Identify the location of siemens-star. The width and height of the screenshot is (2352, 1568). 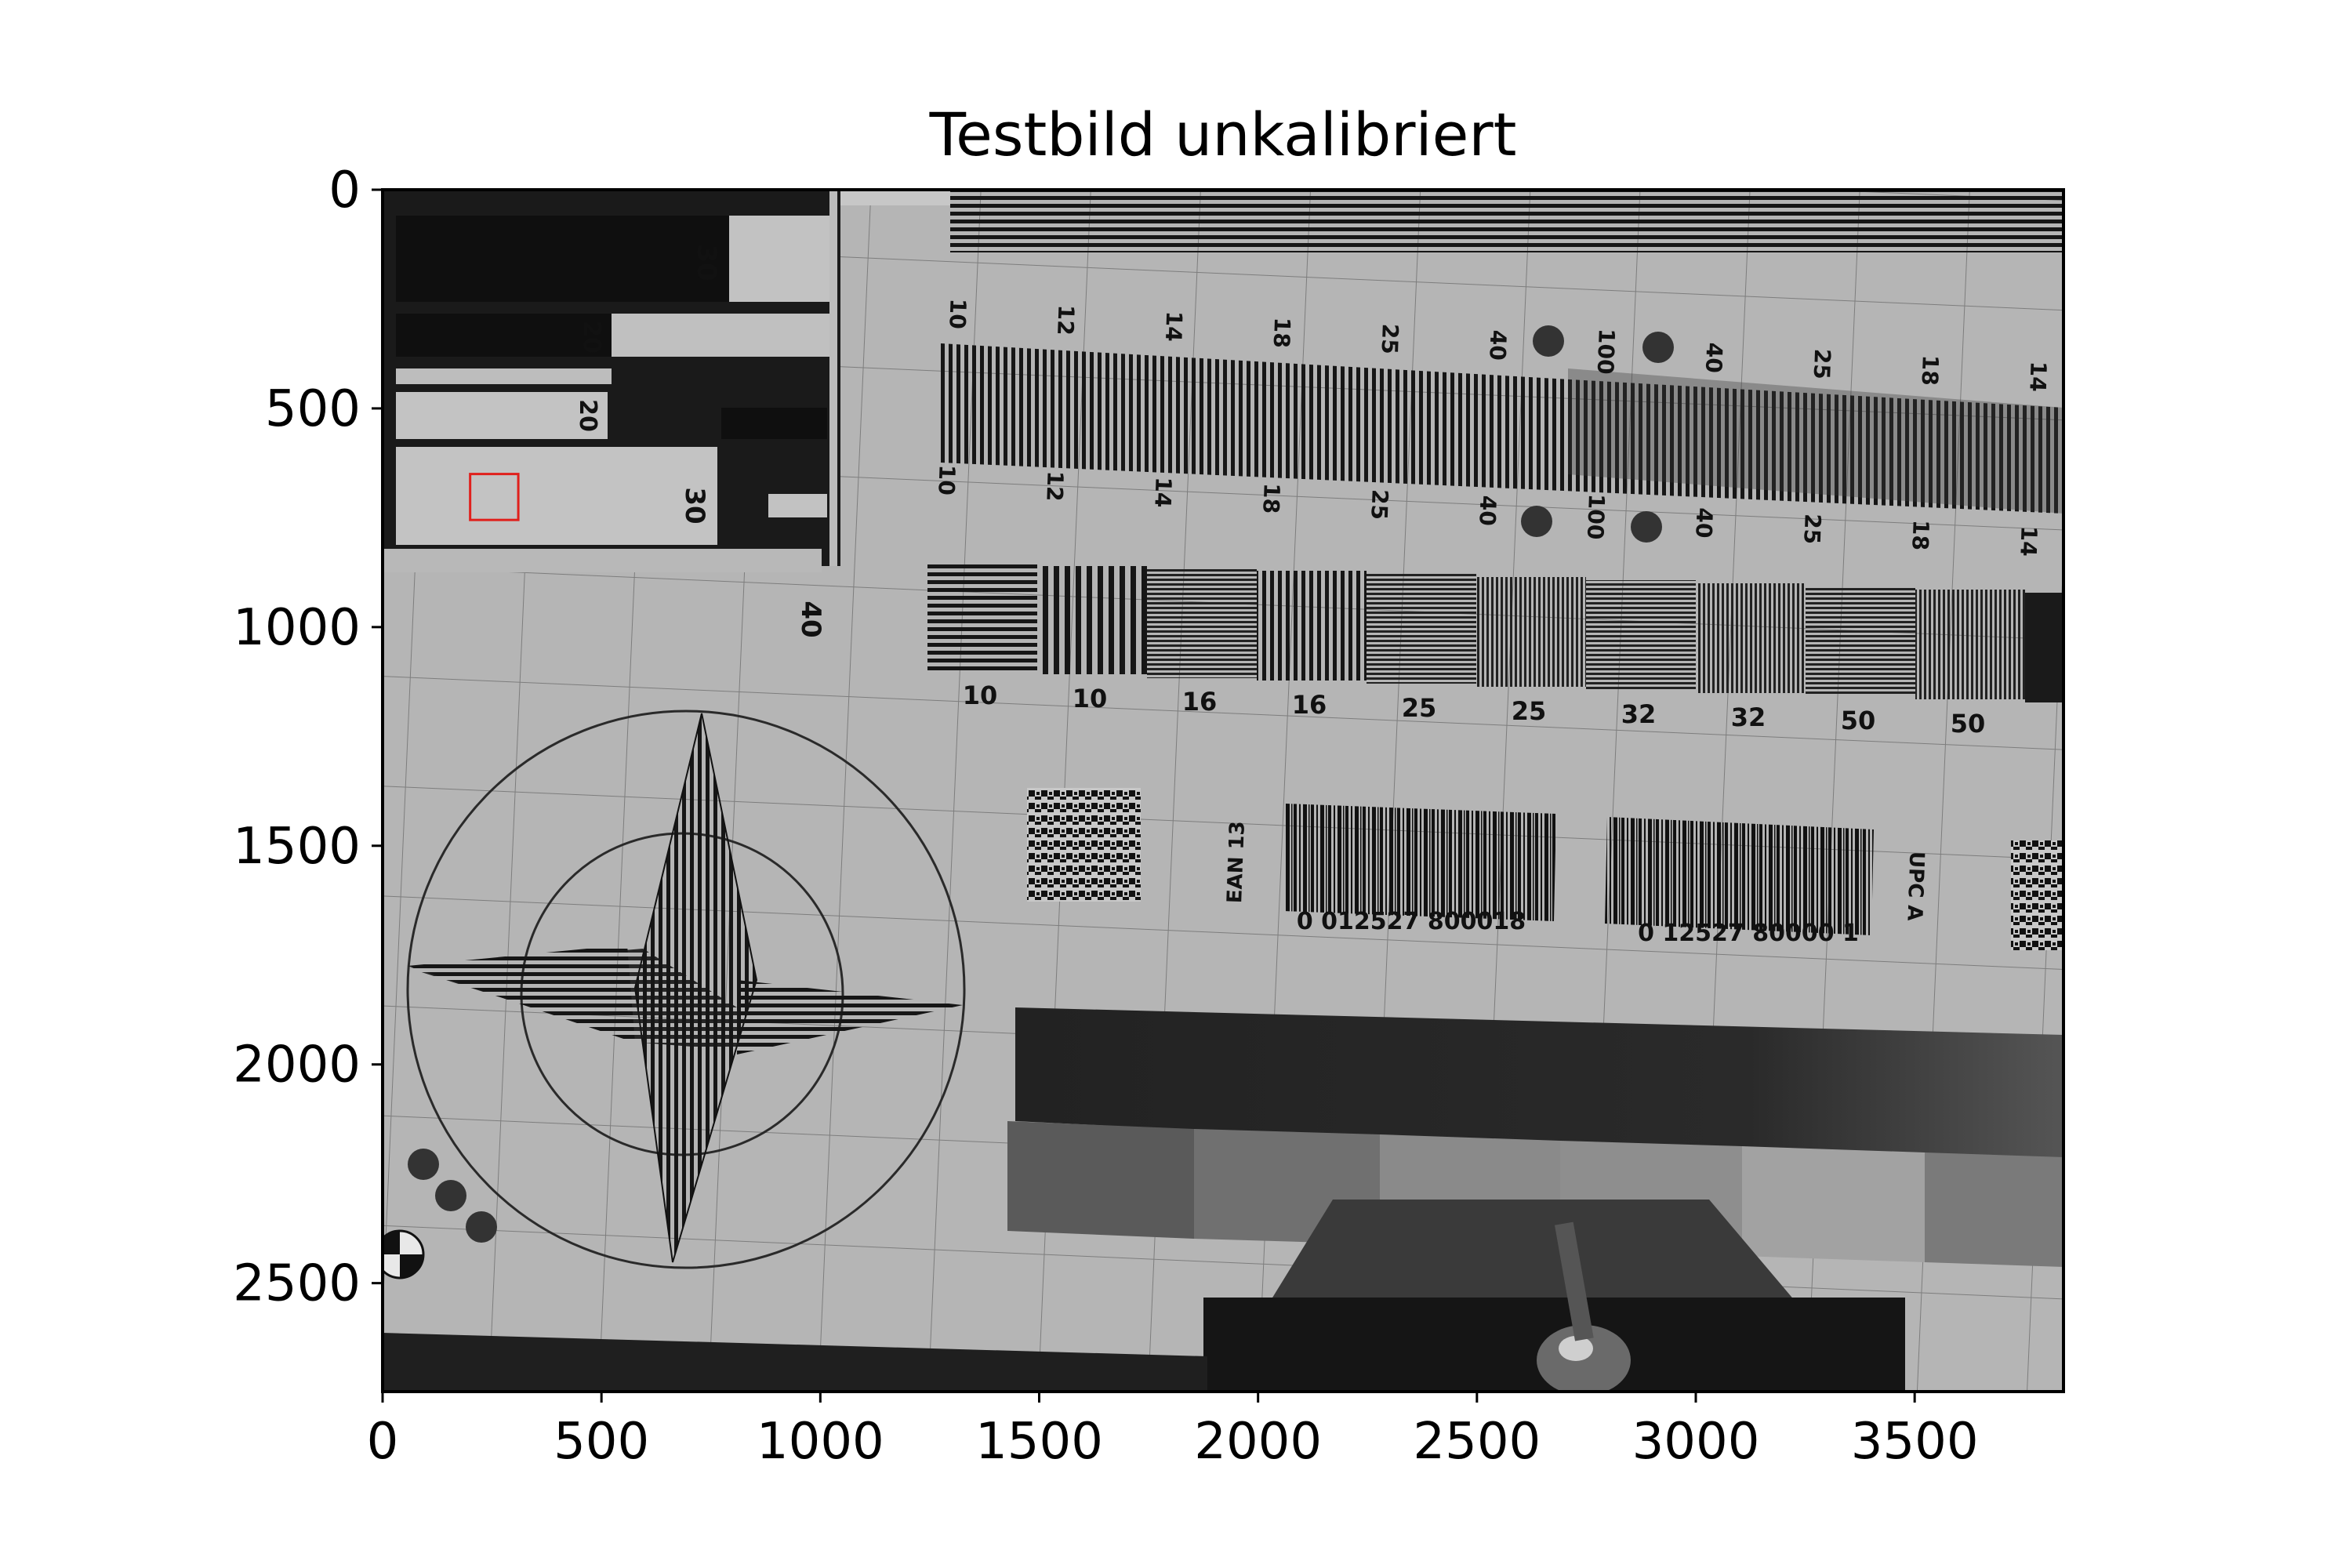
(686, 989).